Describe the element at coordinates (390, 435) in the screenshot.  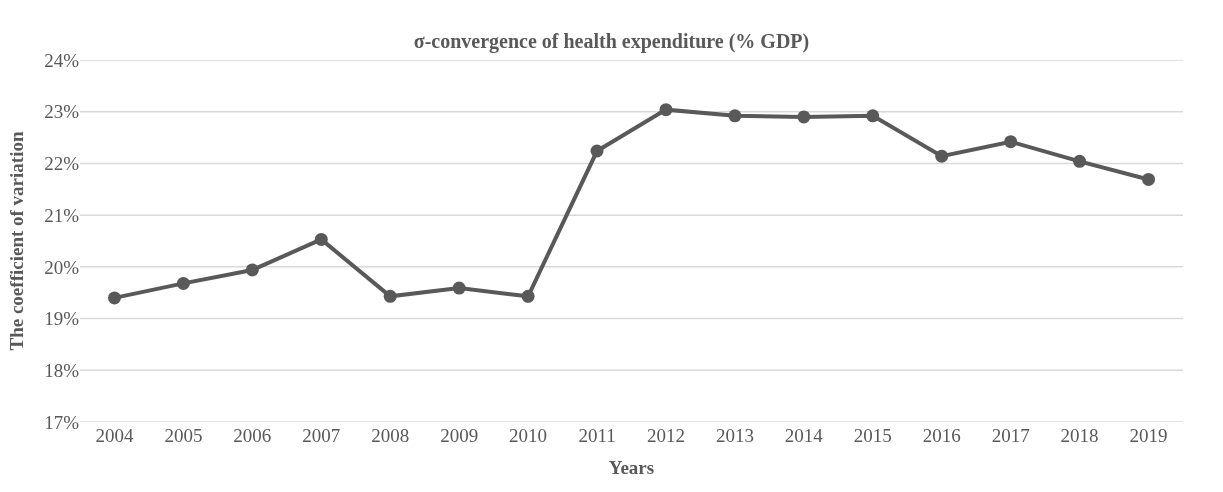
I see `x-tick-label: 2008` at that location.